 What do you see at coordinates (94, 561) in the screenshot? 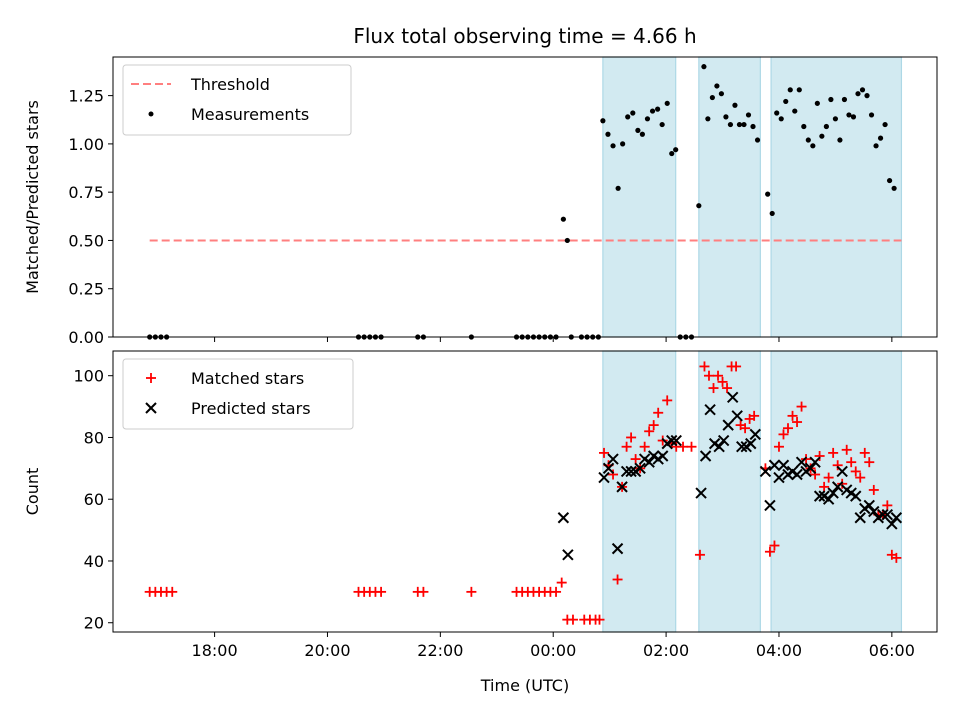
I see `y-tick-label: 40` at bounding box center [94, 561].